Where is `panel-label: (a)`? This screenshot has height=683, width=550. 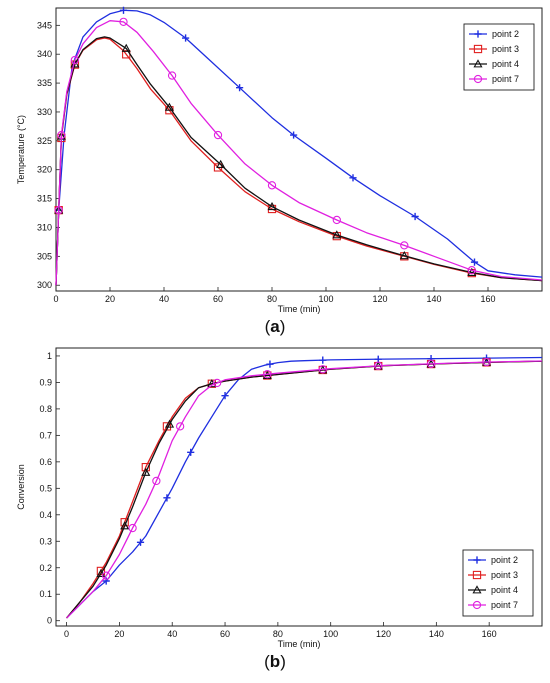
panel-label: (a) is located at coordinates (275, 326).